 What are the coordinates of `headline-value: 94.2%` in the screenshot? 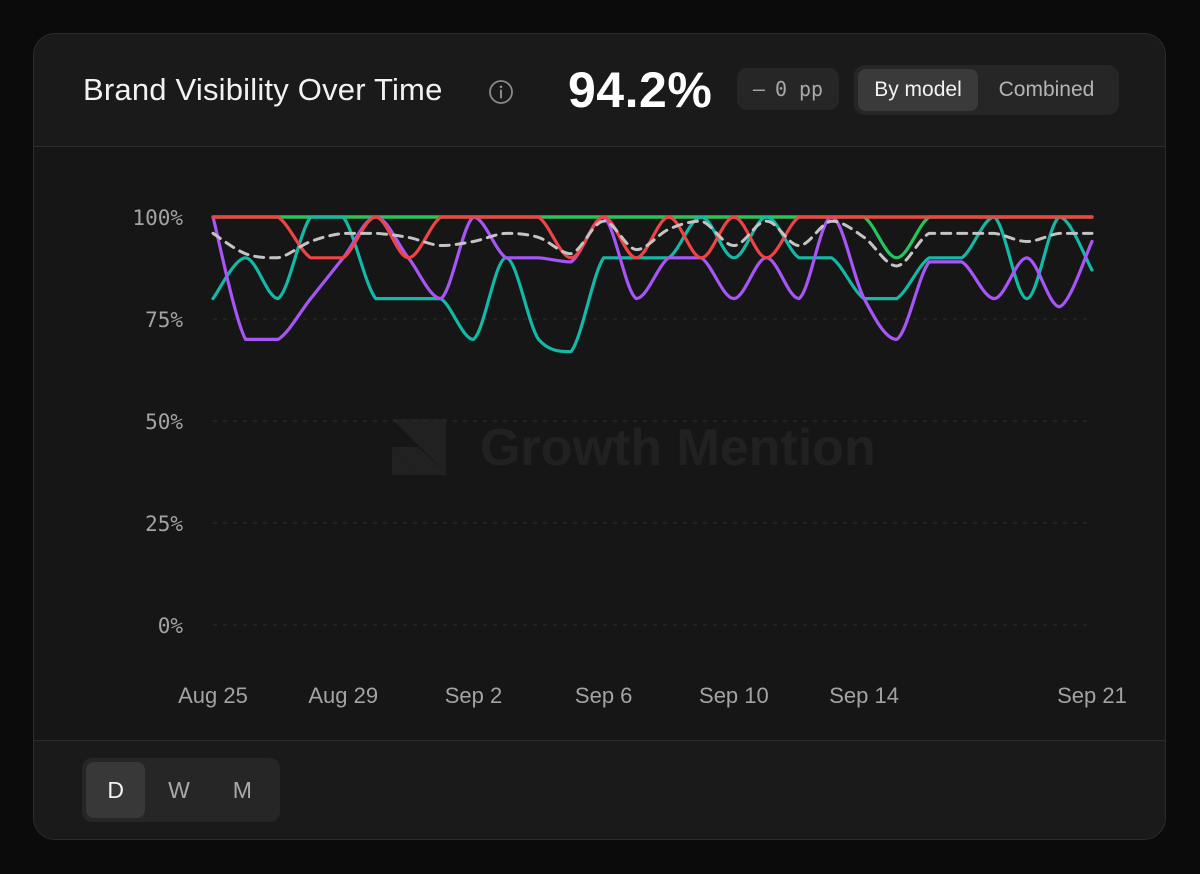 It's located at (640, 90).